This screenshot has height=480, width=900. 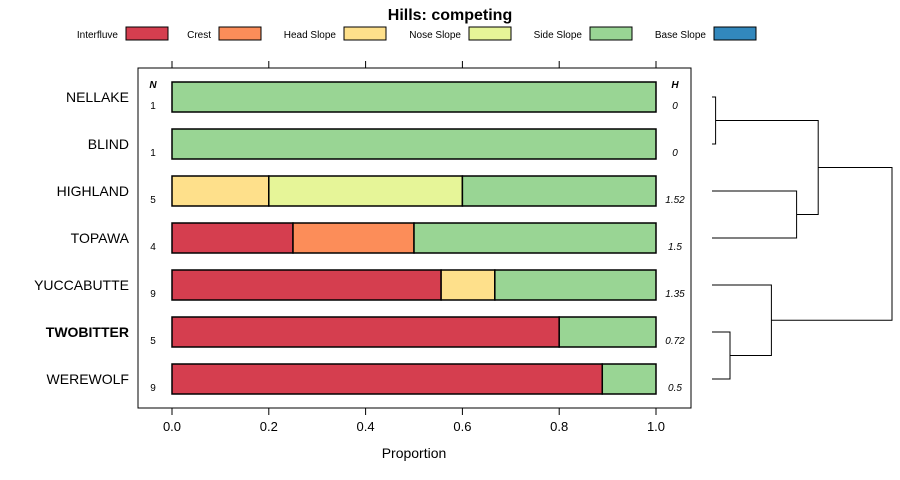 I want to click on chart-title: Hills: competing, so click(x=450, y=15).